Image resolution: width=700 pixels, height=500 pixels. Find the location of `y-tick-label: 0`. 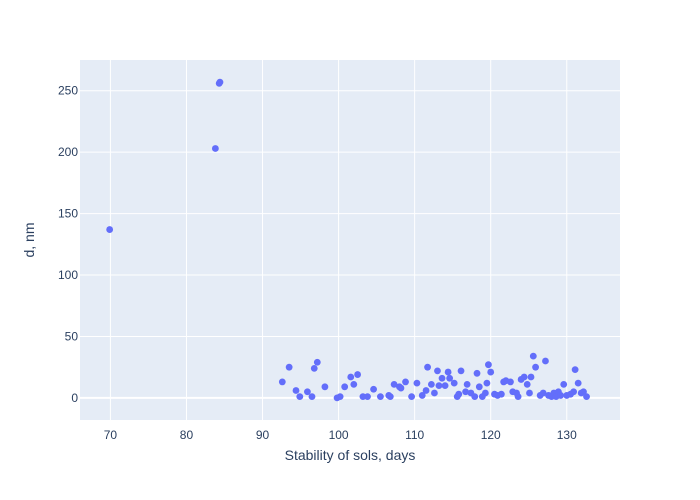

y-tick-label: 0 is located at coordinates (74, 398).